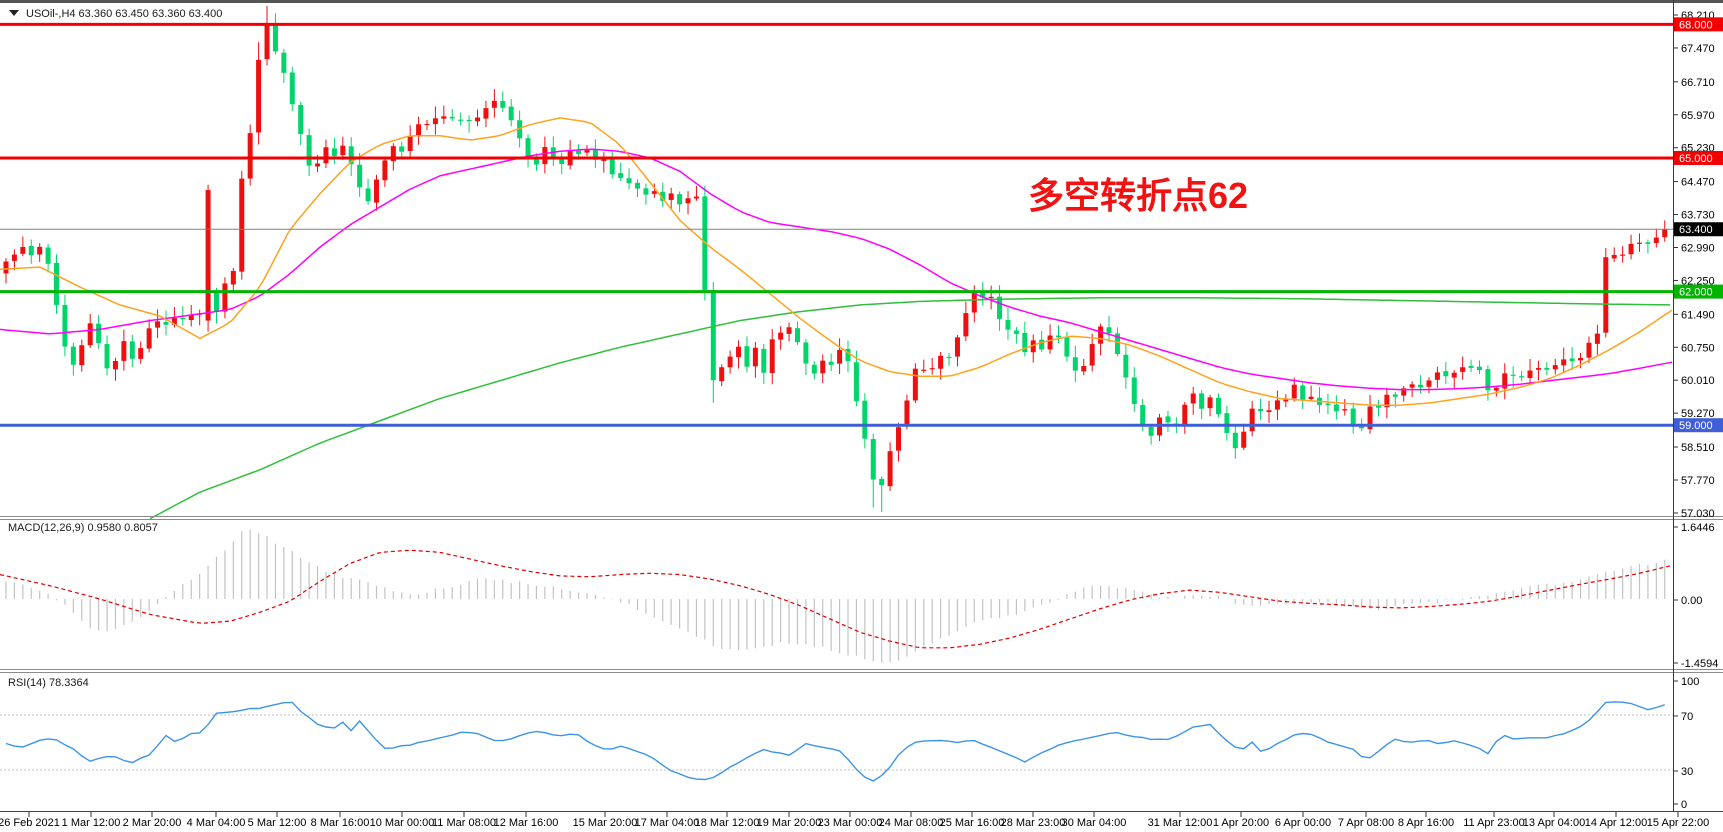 The height and width of the screenshot is (832, 1723). Describe the element at coordinates (1138, 195) in the screenshot. I see `annotation-text: 多空转折点62` at that location.